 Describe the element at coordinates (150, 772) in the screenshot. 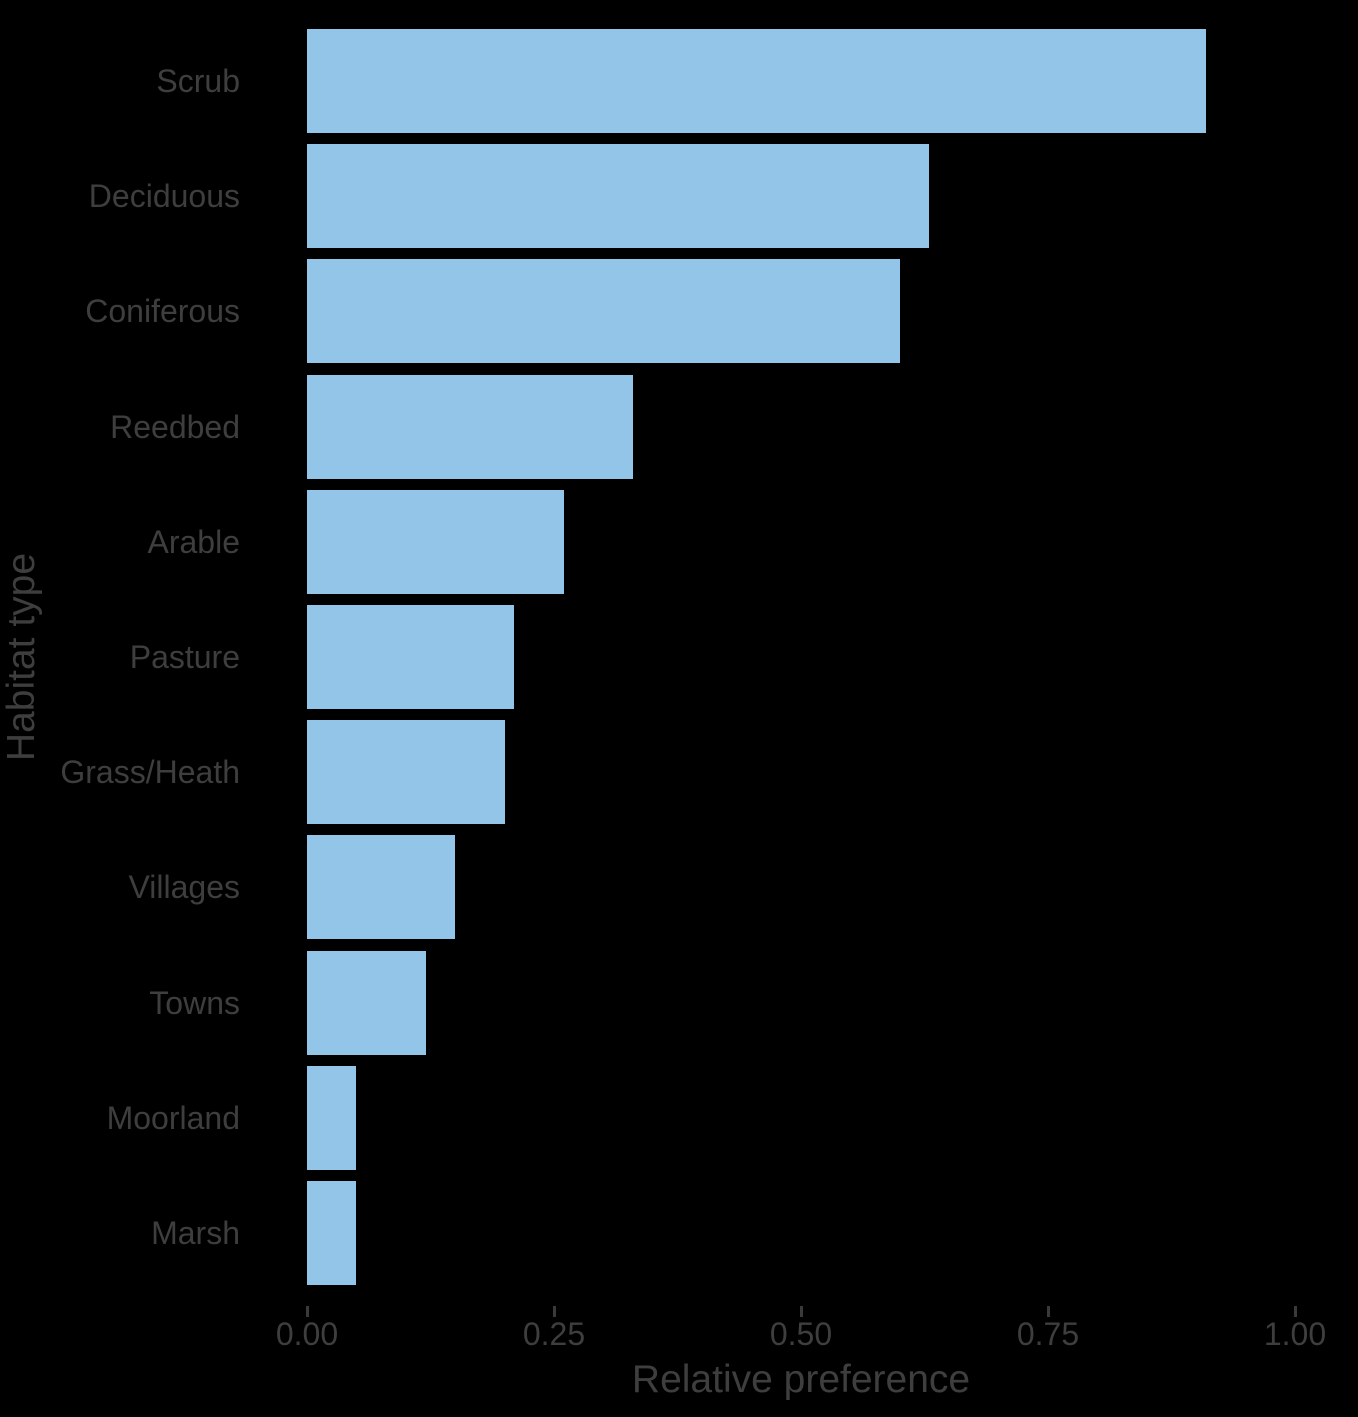

I see `category-label-grass-heath: Grass/Heath` at that location.